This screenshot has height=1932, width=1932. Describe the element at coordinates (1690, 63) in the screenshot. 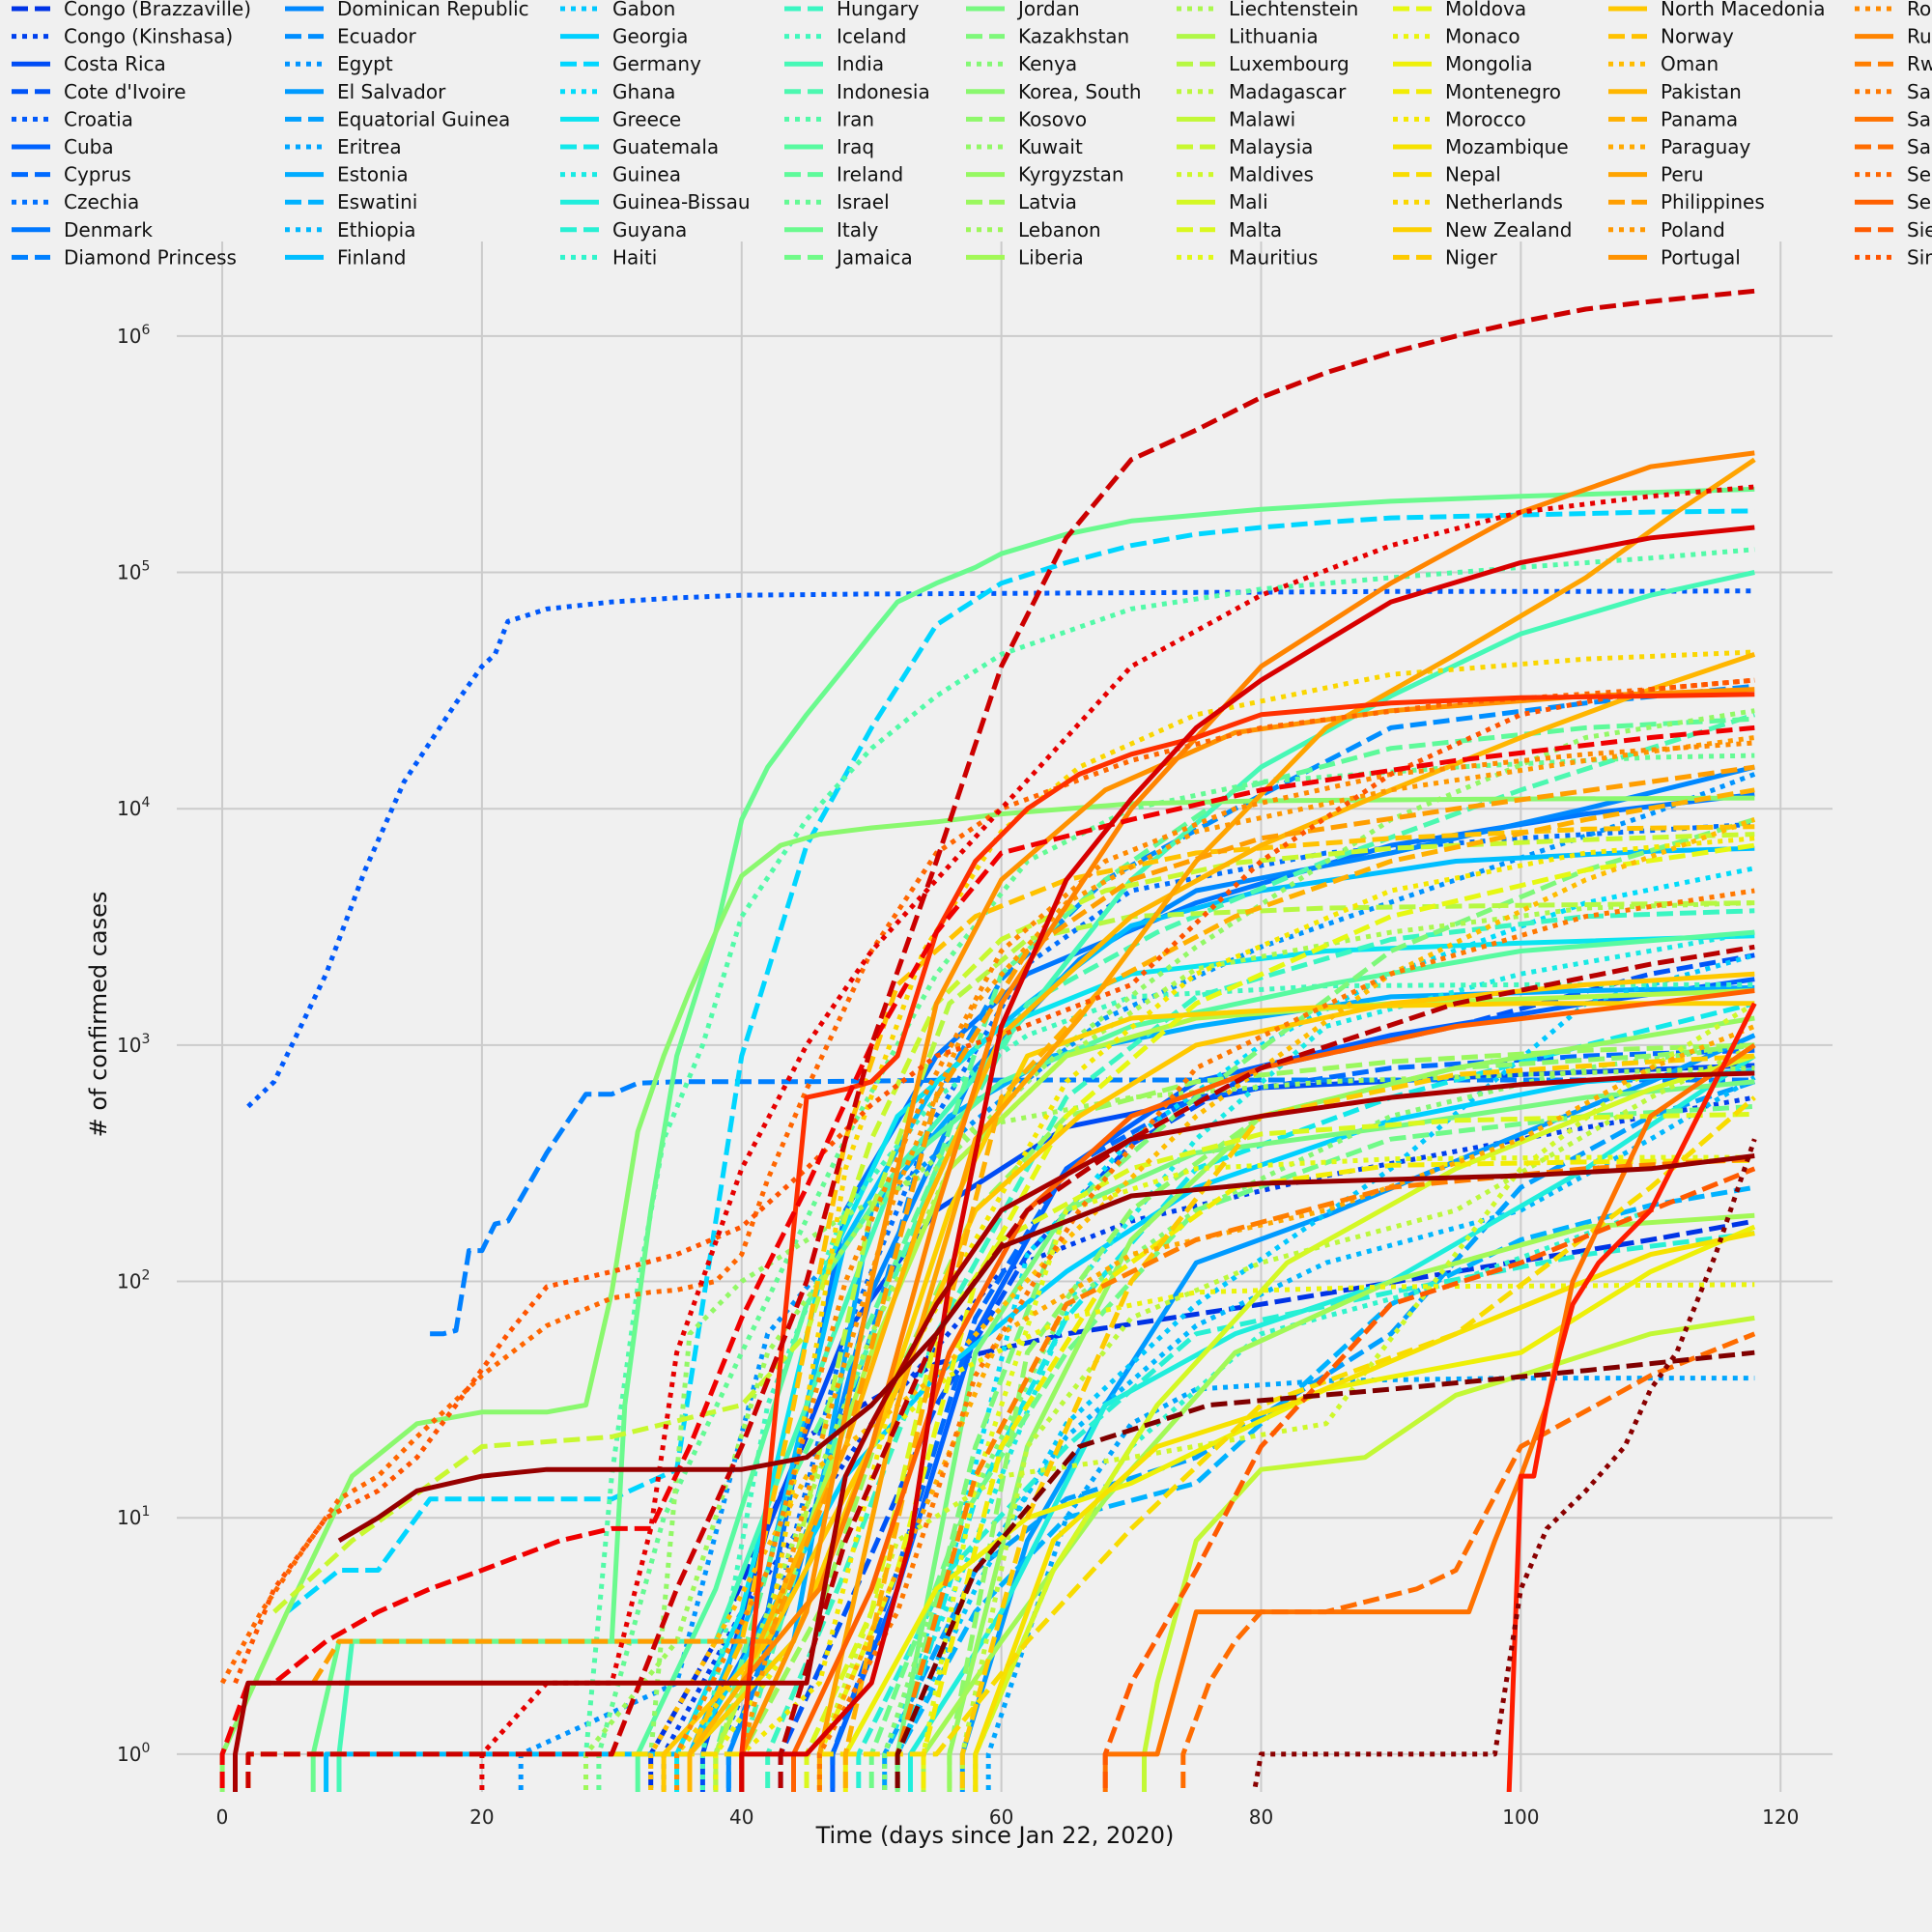

I see `legend-label: Oman` at that location.